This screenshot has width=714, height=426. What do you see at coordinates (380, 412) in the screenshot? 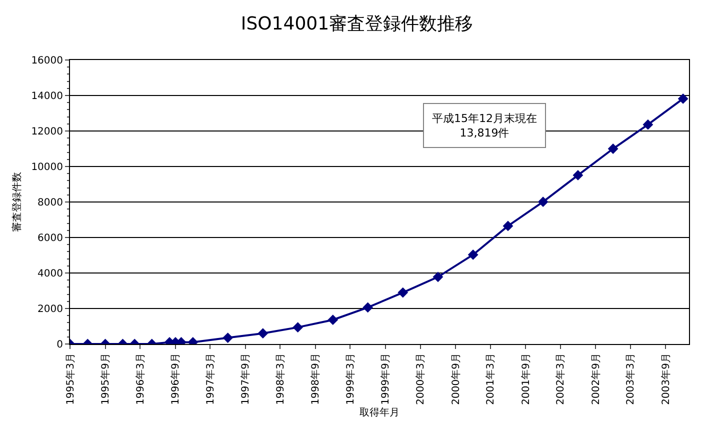
I see `x-axis-title: 取得年月` at bounding box center [380, 412].